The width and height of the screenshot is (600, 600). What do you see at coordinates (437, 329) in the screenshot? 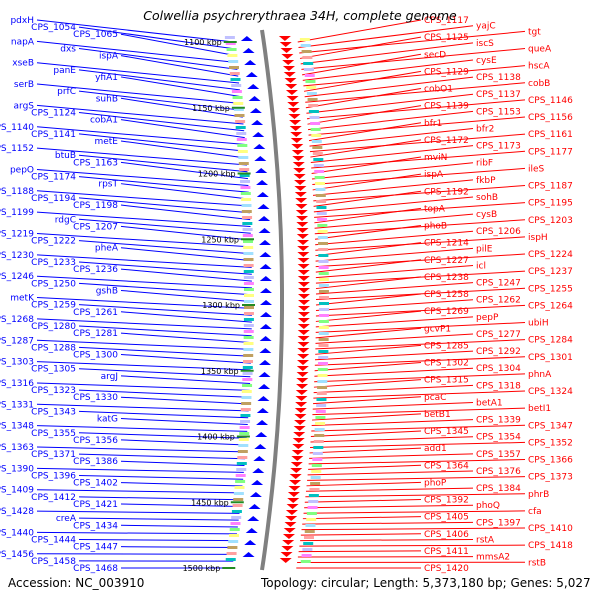
I see `gene-label: gcvP1` at bounding box center [437, 329].